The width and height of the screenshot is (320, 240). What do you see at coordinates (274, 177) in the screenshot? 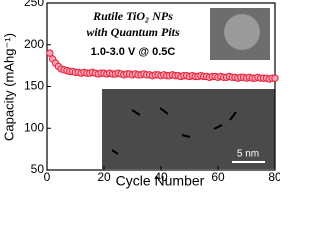
I see `x-tick-label: 80` at bounding box center [274, 177].